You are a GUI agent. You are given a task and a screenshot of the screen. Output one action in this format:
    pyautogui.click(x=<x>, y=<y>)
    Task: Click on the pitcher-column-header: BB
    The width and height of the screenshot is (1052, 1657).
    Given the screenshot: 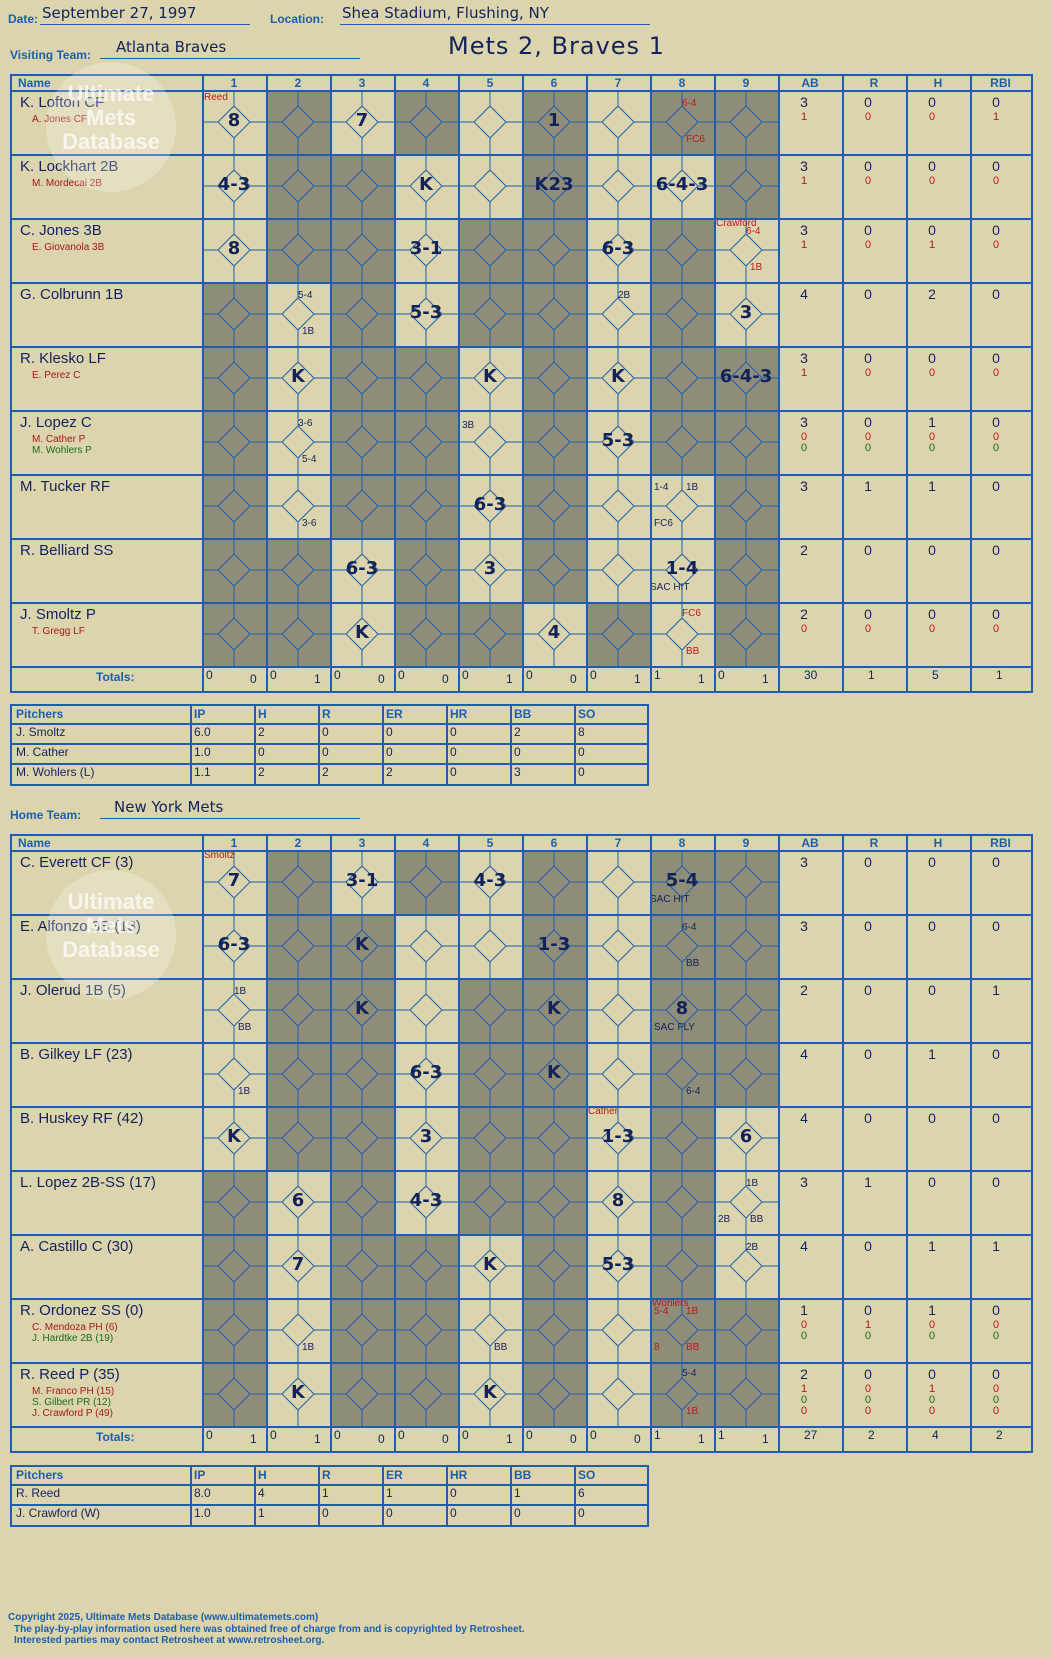 What is the action you would take?
    pyautogui.click(x=523, y=714)
    